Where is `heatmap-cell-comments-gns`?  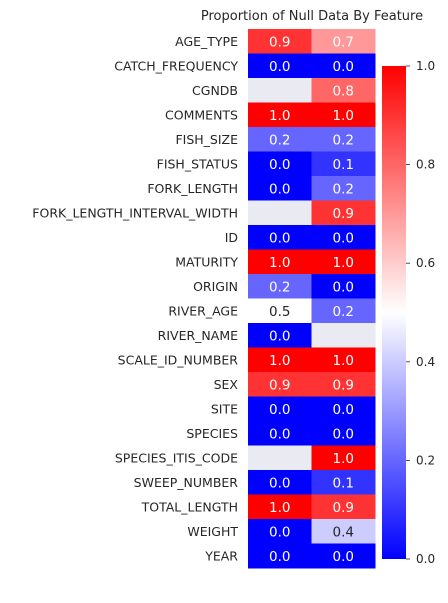
heatmap-cell-comments-gns is located at coordinates (280, 115).